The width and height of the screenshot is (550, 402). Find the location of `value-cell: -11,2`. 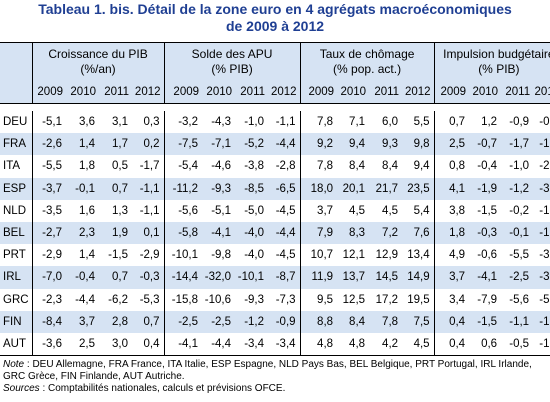

value-cell: -11,2 is located at coordinates (183, 188).